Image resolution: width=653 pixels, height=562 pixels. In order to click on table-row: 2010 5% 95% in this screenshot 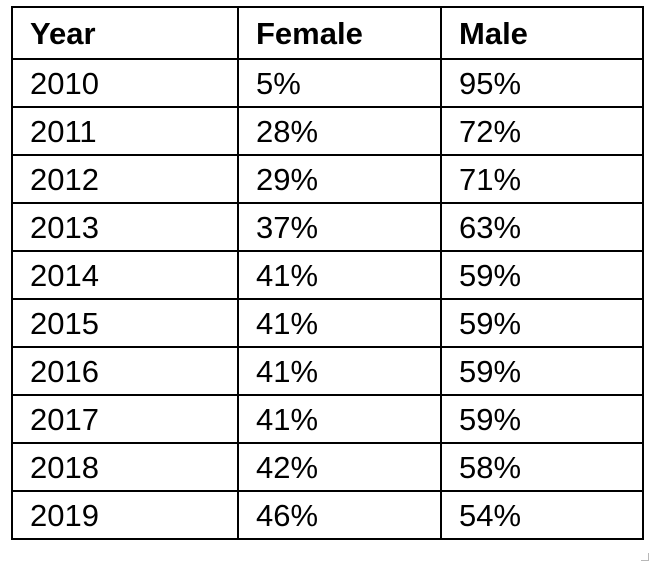, I will do `click(327, 83)`.